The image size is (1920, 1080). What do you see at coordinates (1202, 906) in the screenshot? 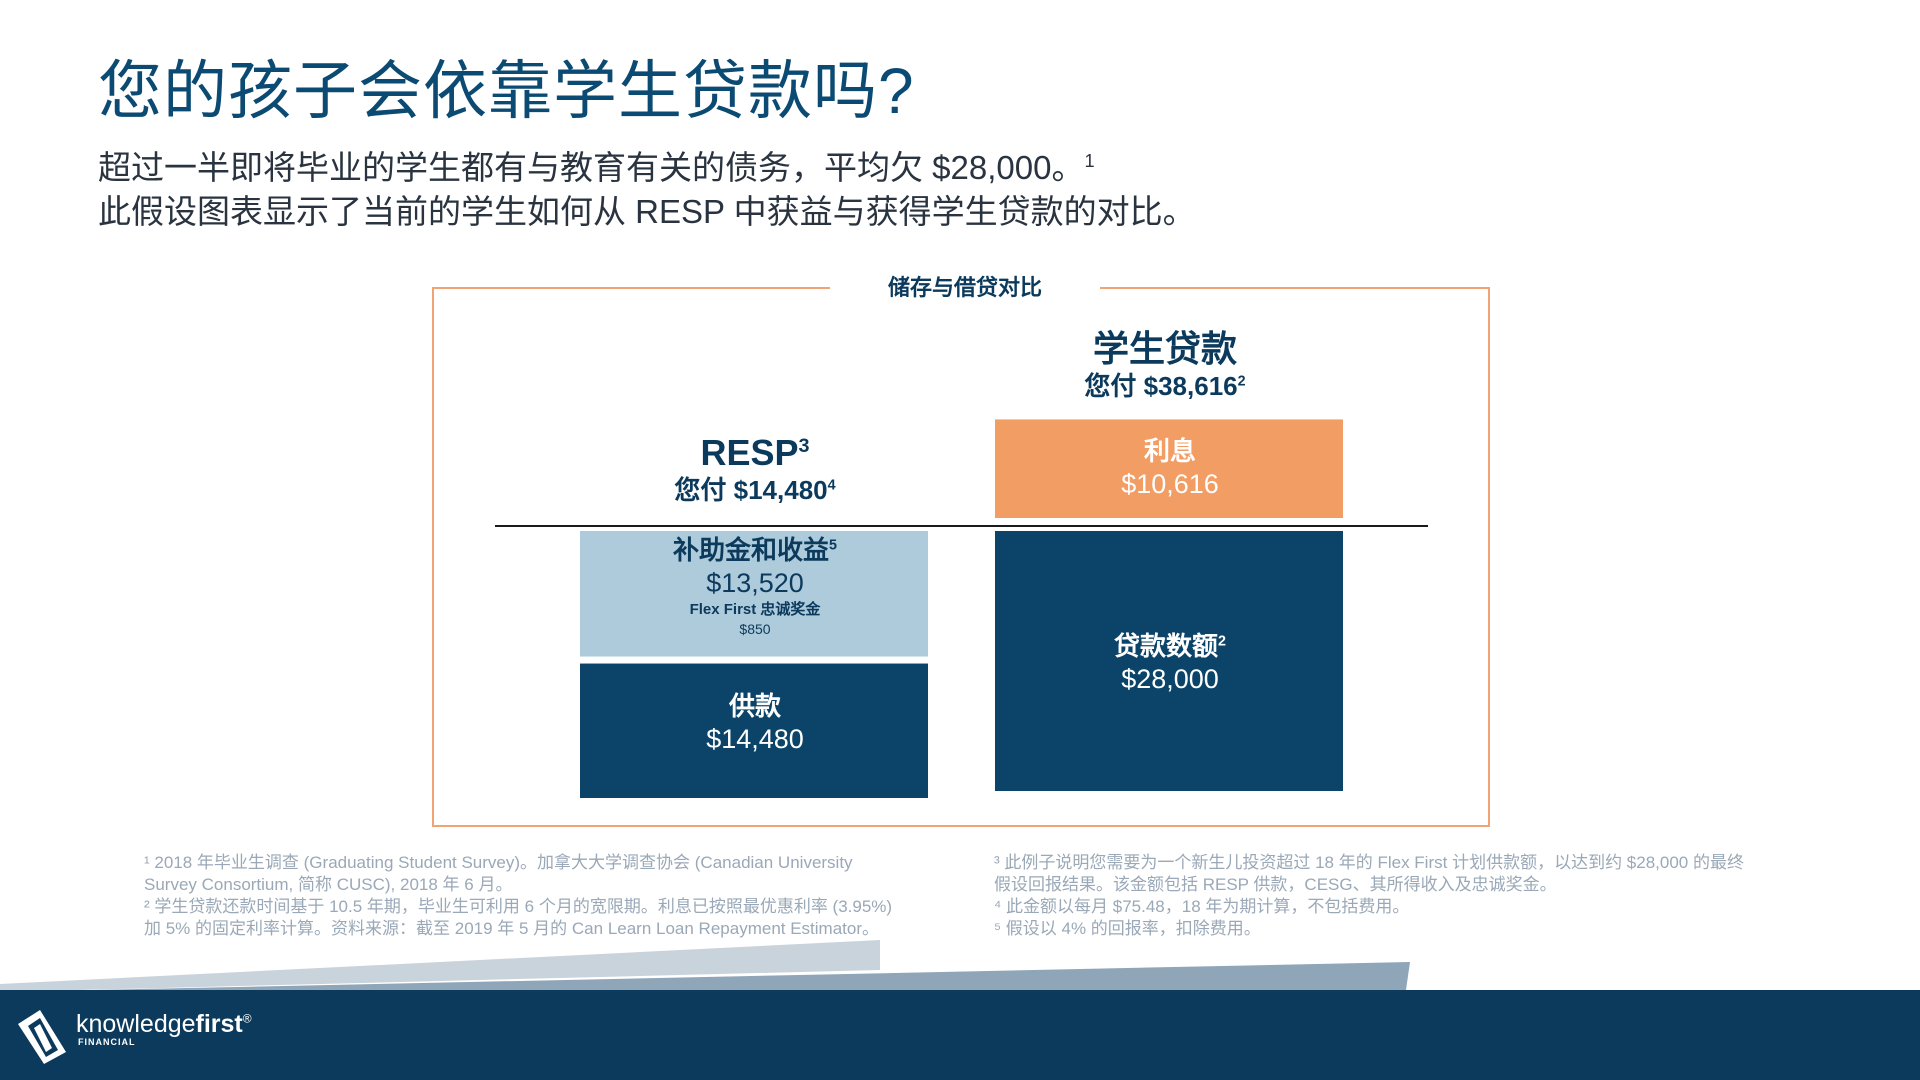
I see `footnote-line: ⁴ 此金额以每月 $75.48，18 年为期计算，不包括费用。` at bounding box center [1202, 906].